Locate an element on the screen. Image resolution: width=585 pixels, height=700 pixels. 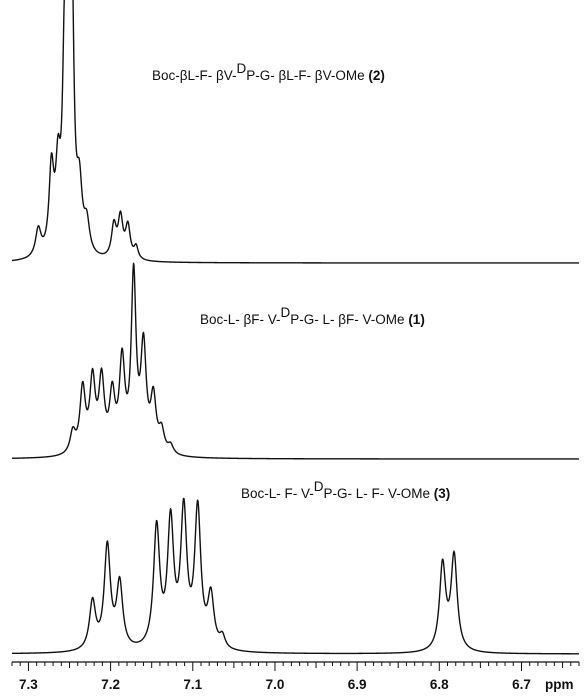
spectrum-label-number: (3) is located at coordinates (442, 493).